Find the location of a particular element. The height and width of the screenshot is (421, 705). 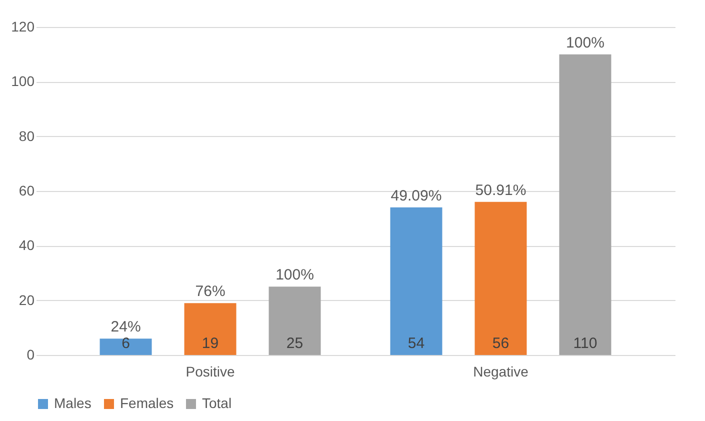

annotation: 76% is located at coordinates (210, 291).